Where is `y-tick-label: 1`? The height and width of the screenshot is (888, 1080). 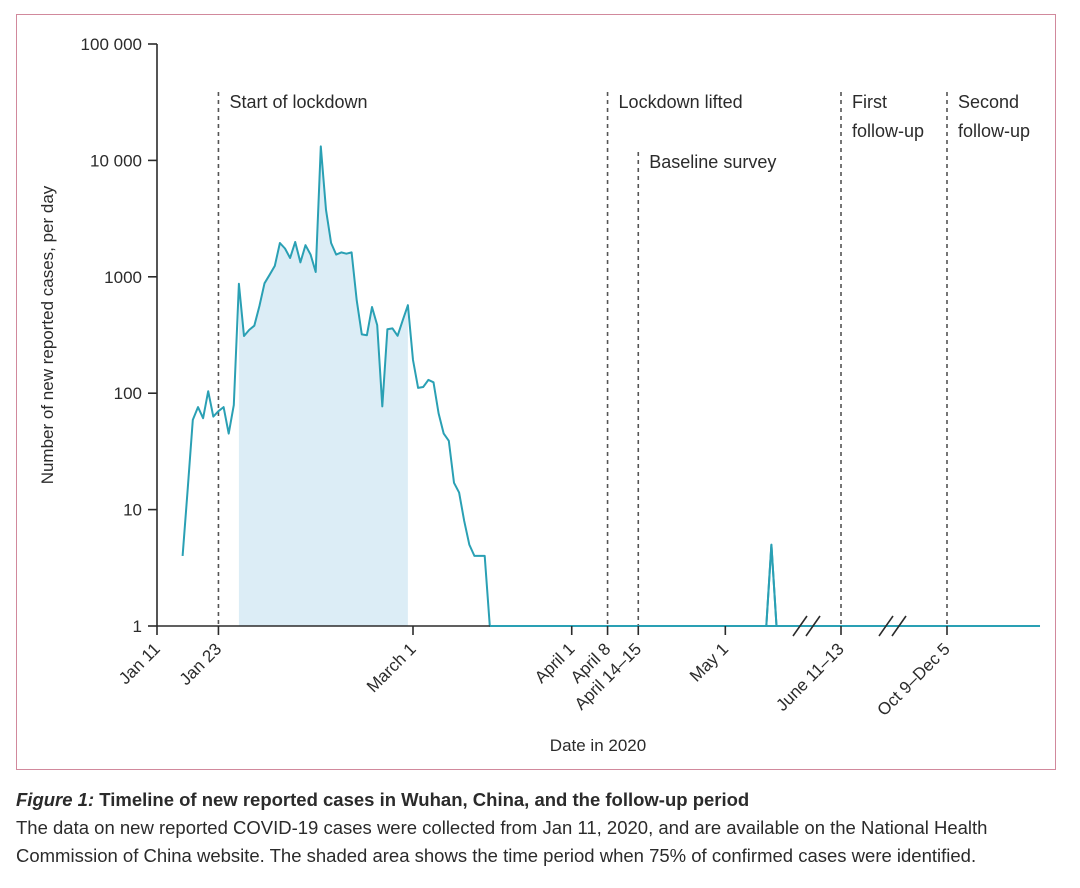 y-tick-label: 1 is located at coordinates (137, 626).